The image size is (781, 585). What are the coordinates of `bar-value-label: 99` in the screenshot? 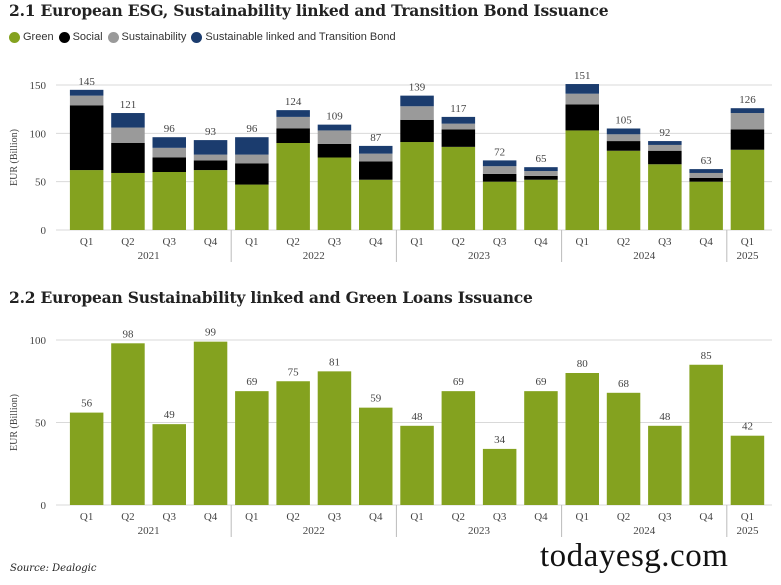 It's located at (211, 333).